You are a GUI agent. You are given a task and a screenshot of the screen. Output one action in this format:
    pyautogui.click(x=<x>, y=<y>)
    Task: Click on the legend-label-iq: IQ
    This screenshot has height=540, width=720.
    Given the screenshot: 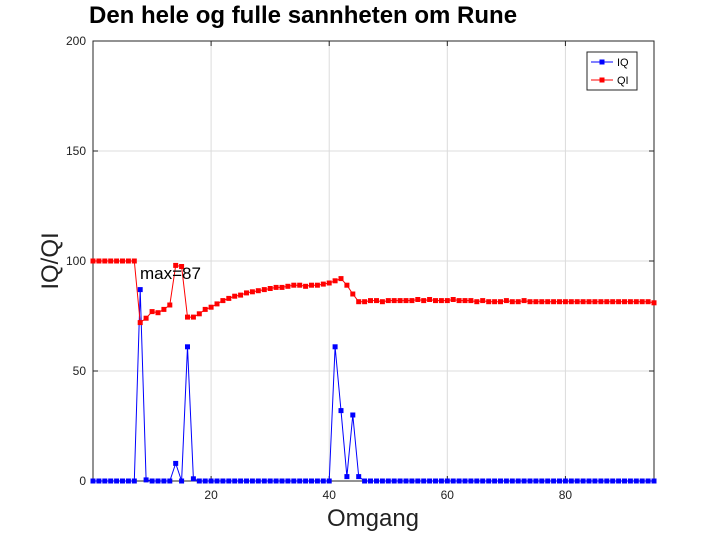 What is the action you would take?
    pyautogui.click(x=623, y=63)
    